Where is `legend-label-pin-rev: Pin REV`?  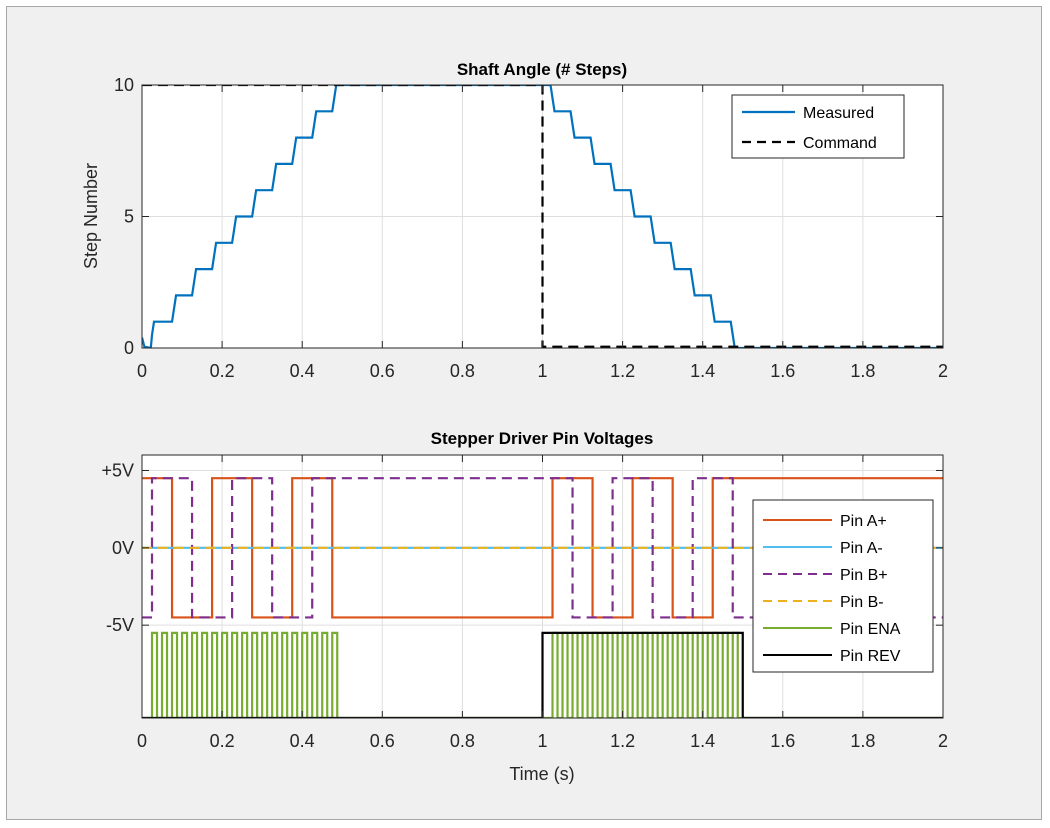 legend-label-pin-rev: Pin REV is located at coordinates (870, 656).